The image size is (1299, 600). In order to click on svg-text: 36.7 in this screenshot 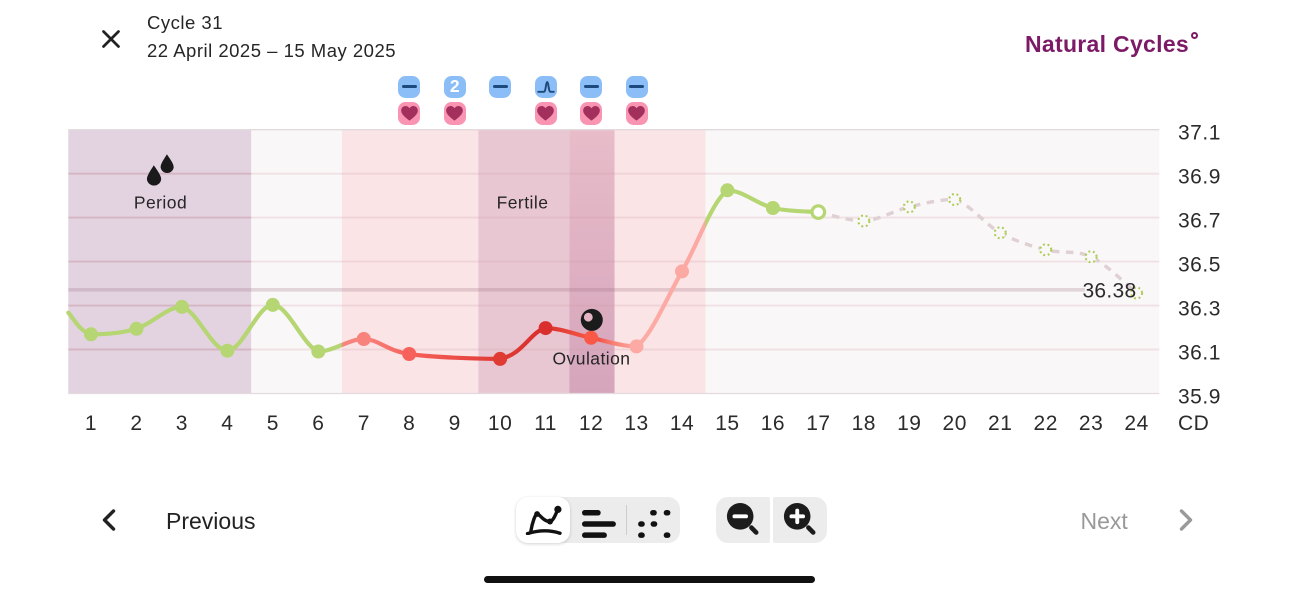, I will do `click(1199, 220)`.